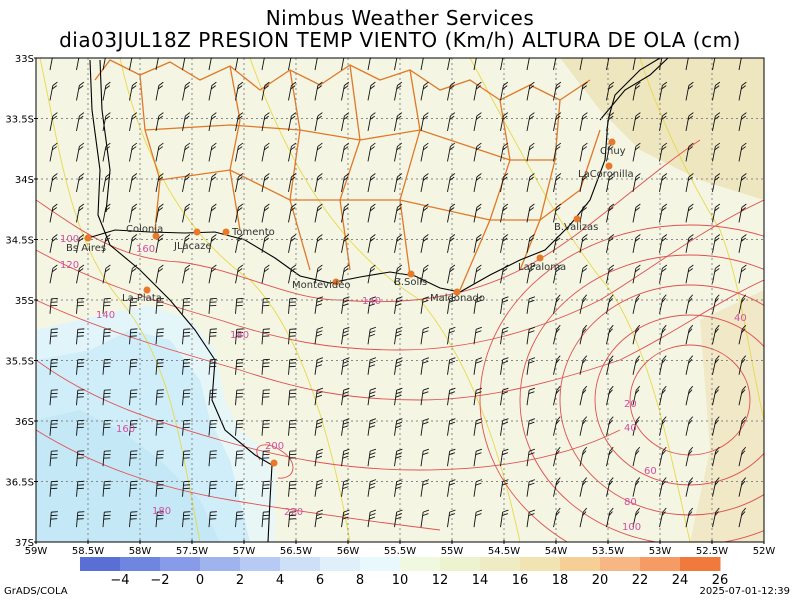  I want to click on pressure-contour, so click(238, 480).